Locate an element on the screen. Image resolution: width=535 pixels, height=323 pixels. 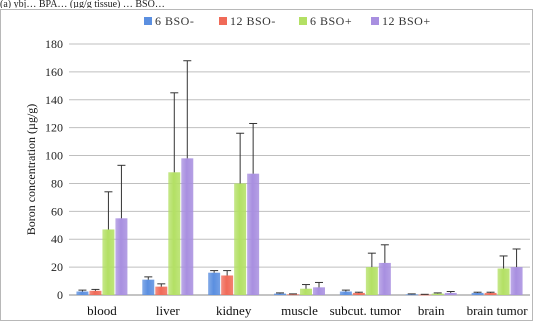
category-label: brain is located at coordinates (431, 310).